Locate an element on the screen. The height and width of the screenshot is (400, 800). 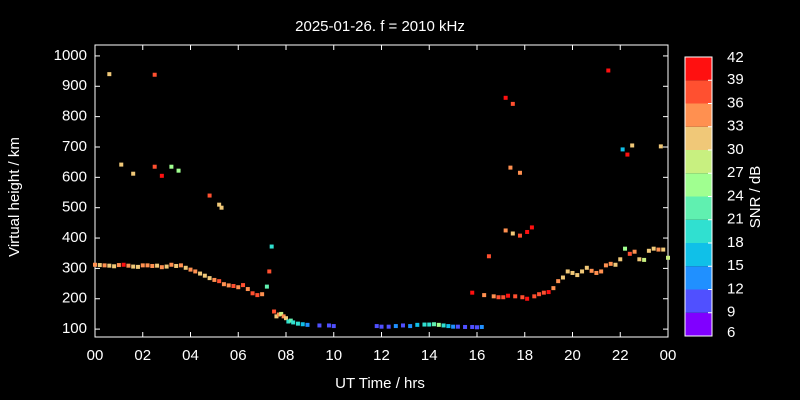
y-tick-label: 600 is located at coordinates (74, 176).